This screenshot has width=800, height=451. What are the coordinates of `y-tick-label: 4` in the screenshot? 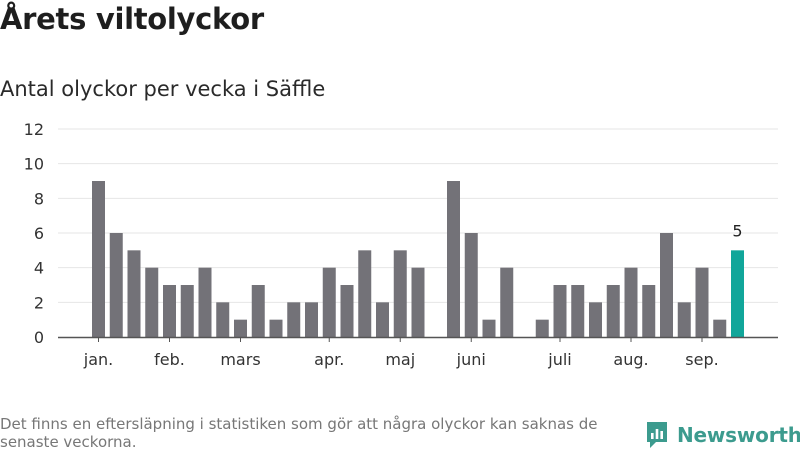 It's located at (39, 268).